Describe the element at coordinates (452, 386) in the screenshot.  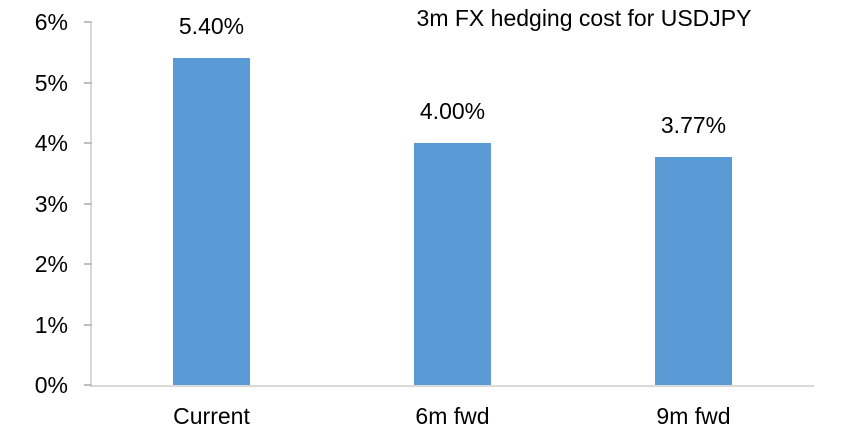
I see `x-axis-line` at that location.